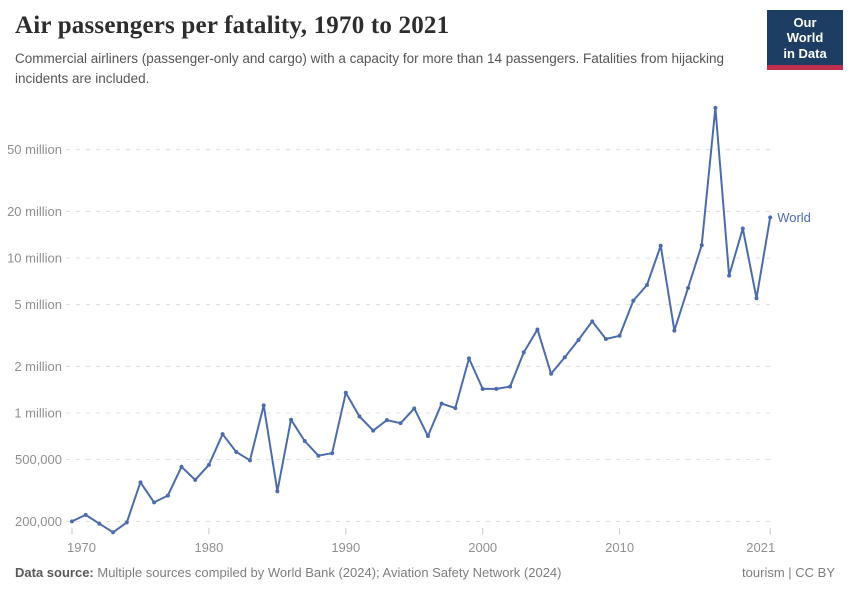 The width and height of the screenshot is (850, 600). Describe the element at coordinates (455, 408) in the screenshot. I see `data-point-1998` at that location.